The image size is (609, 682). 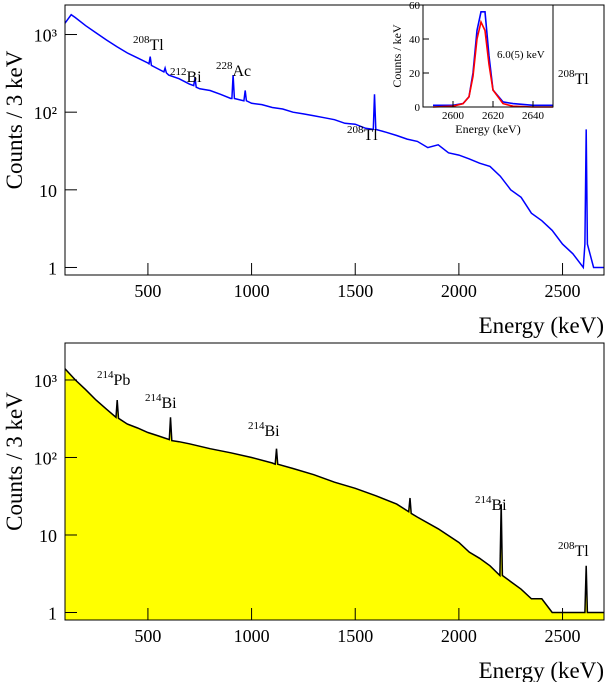 What do you see at coordinates (453, 116) in the screenshot?
I see `x-tick-label: 2600` at bounding box center [453, 116].